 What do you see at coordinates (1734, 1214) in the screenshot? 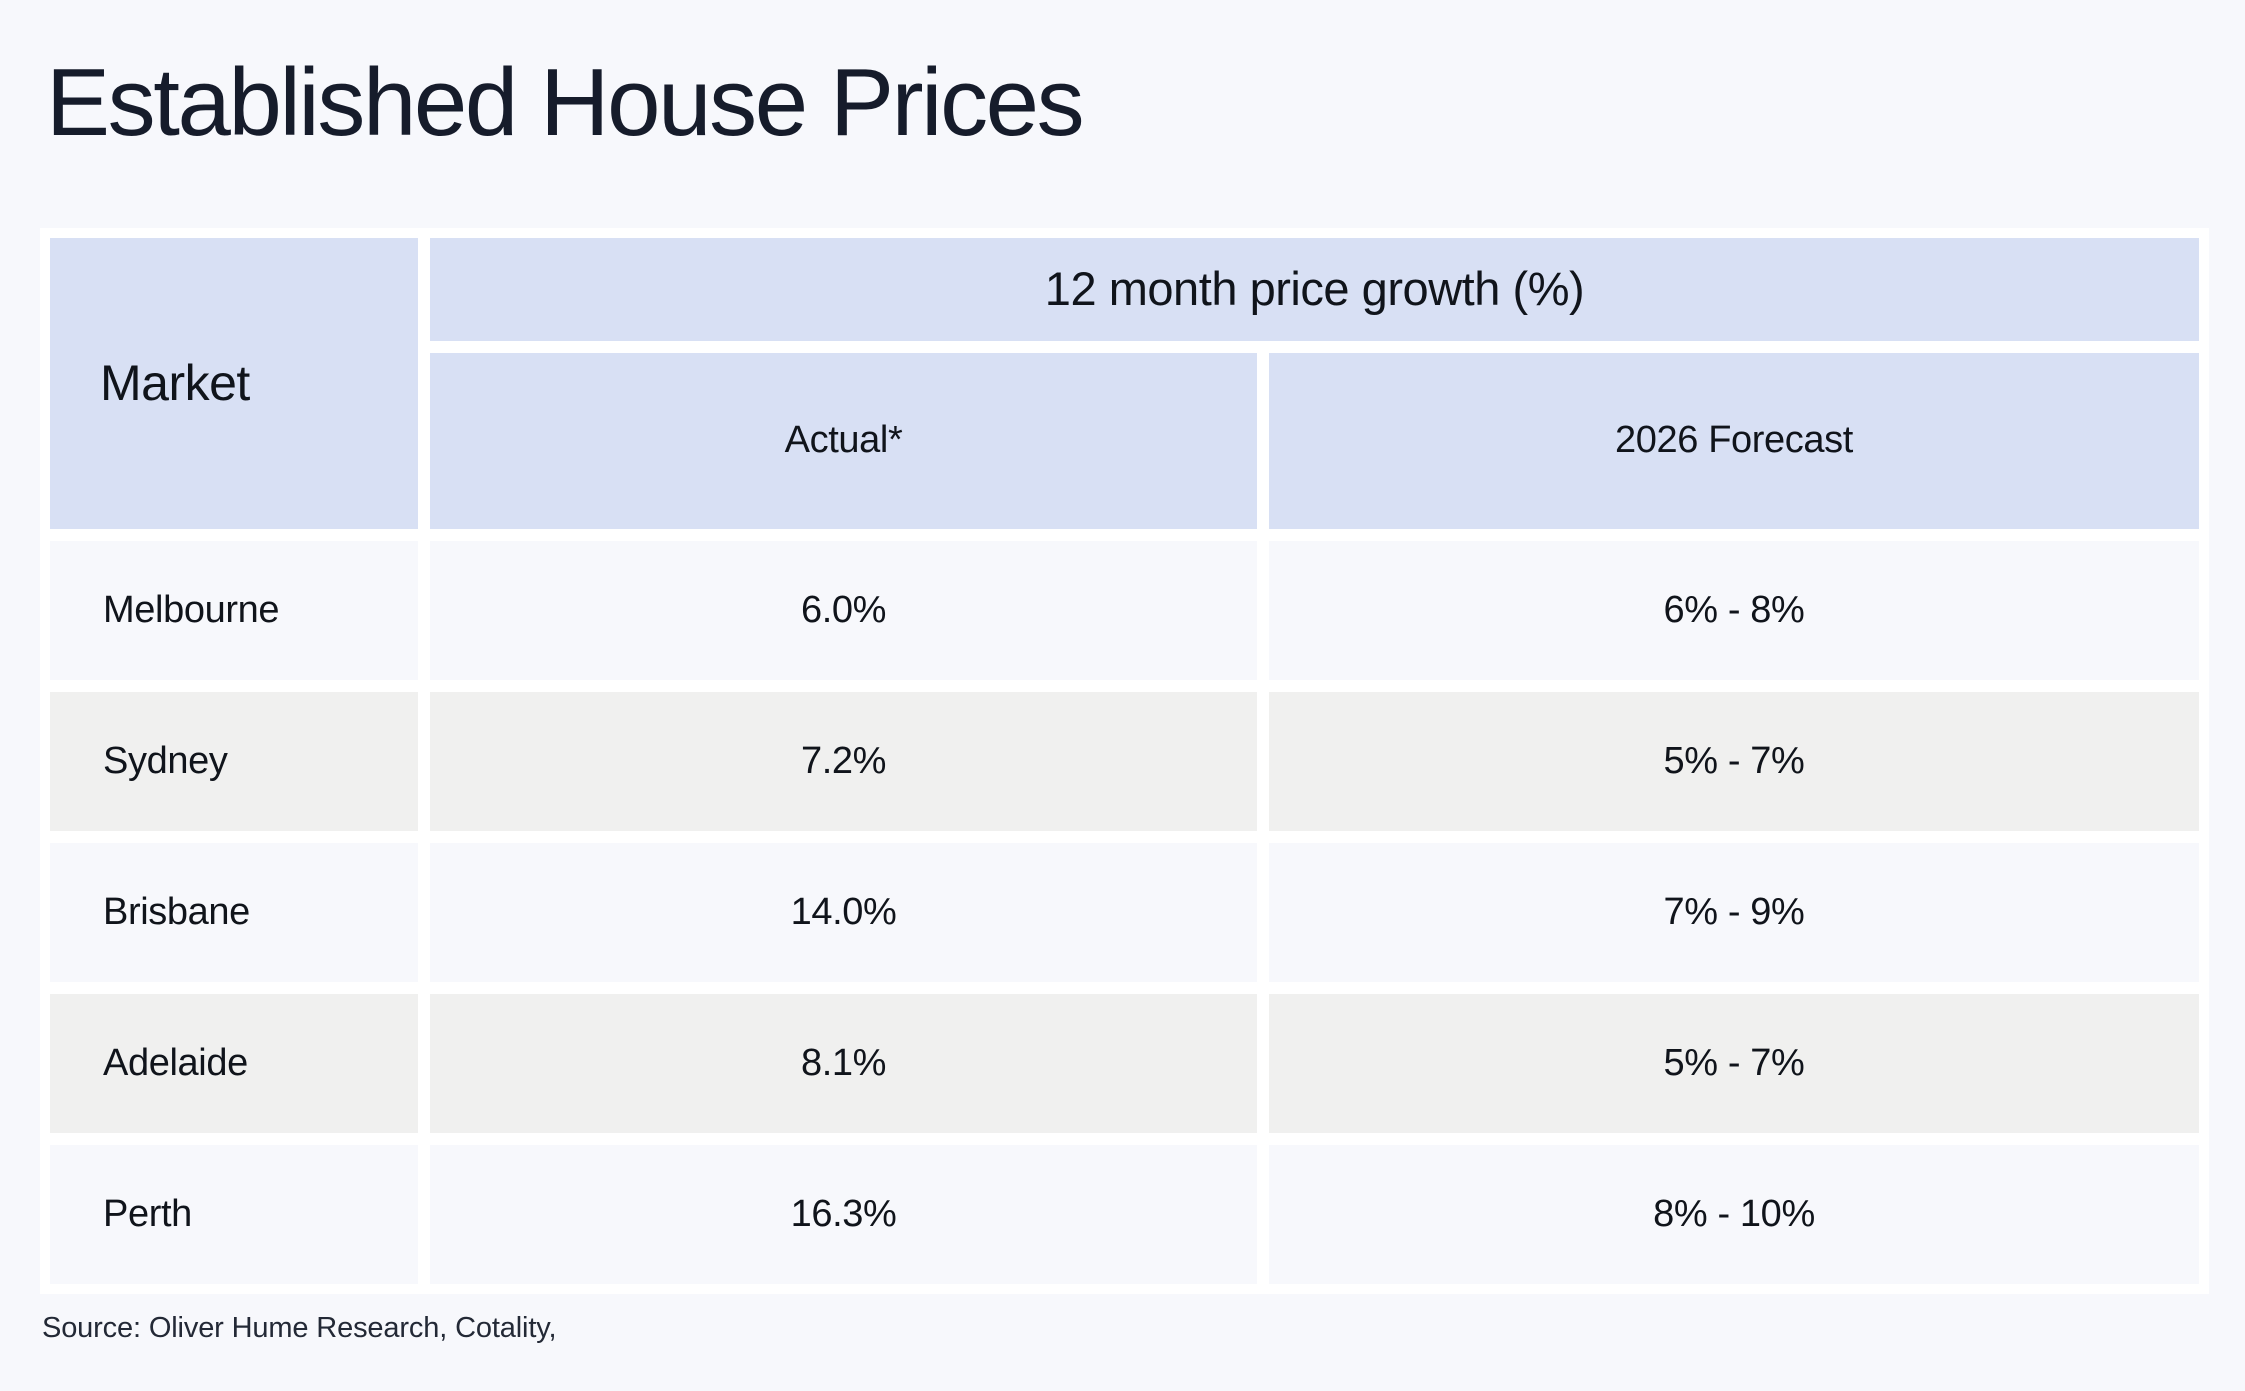
I see `row-perth-forecast: 8% - 10%` at bounding box center [1734, 1214].